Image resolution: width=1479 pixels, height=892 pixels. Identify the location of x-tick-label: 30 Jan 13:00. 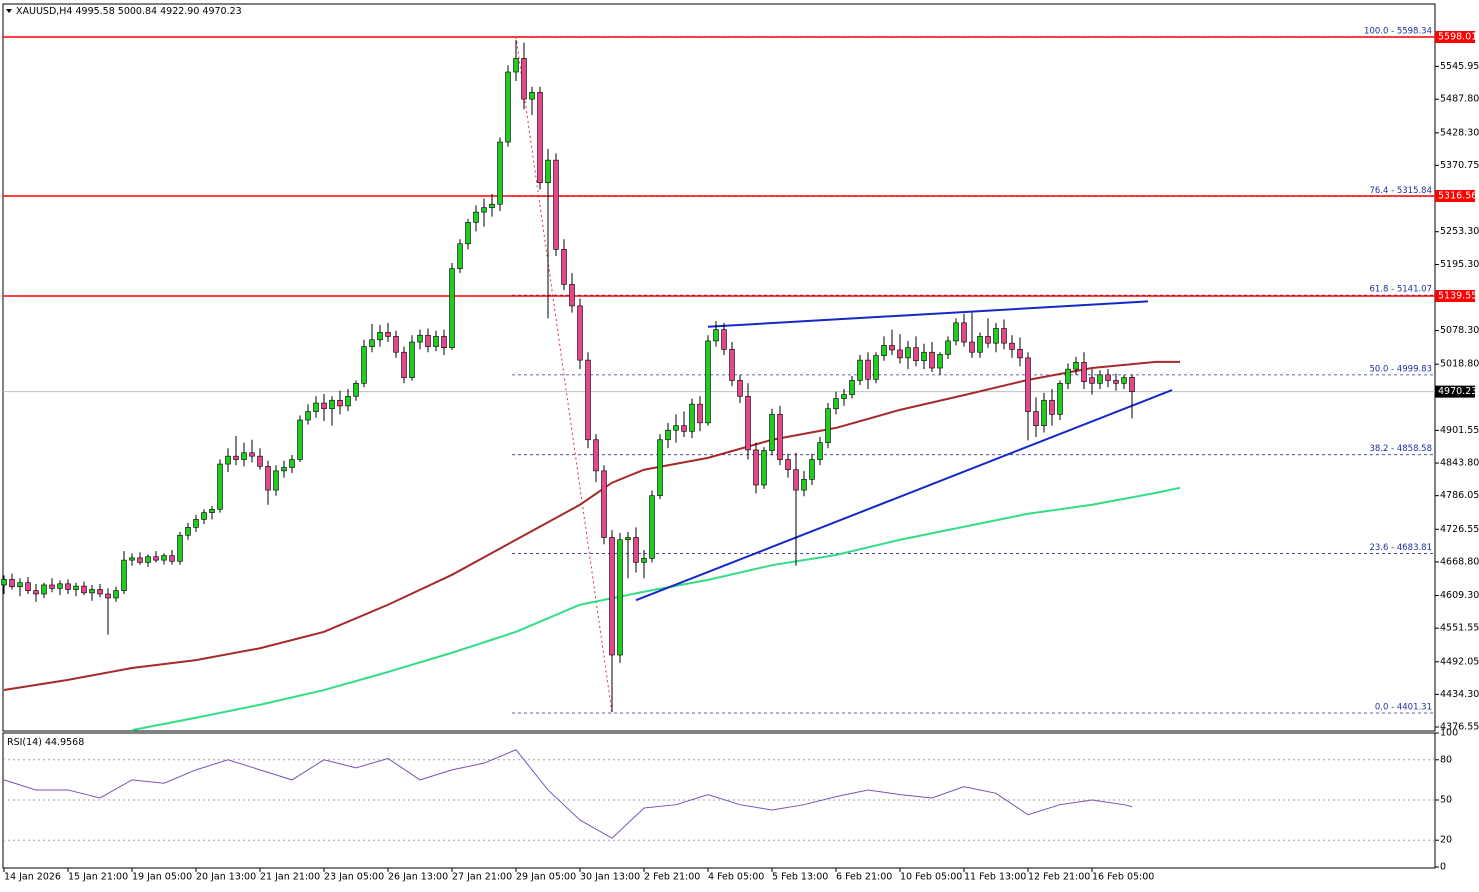
(610, 877).